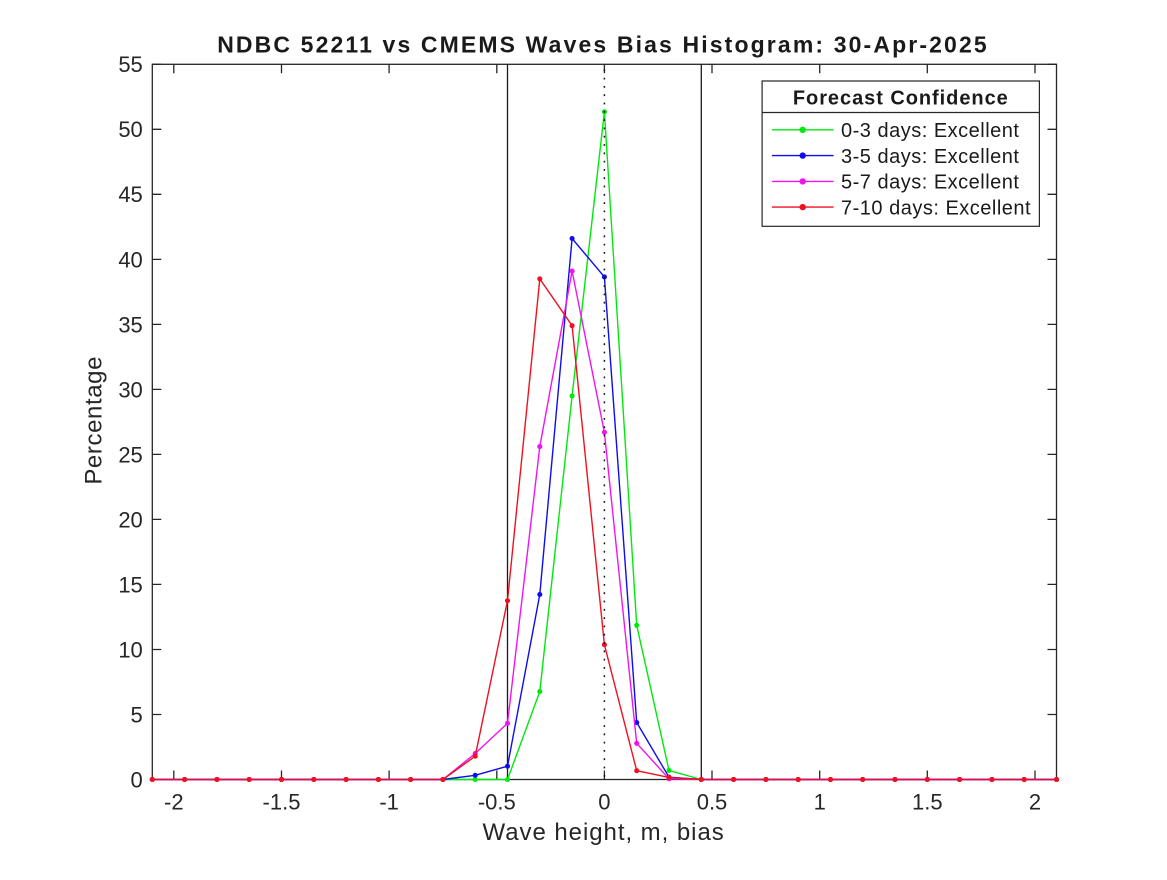 The image size is (1167, 880). I want to click on svg-text: 2, so click(1035, 801).